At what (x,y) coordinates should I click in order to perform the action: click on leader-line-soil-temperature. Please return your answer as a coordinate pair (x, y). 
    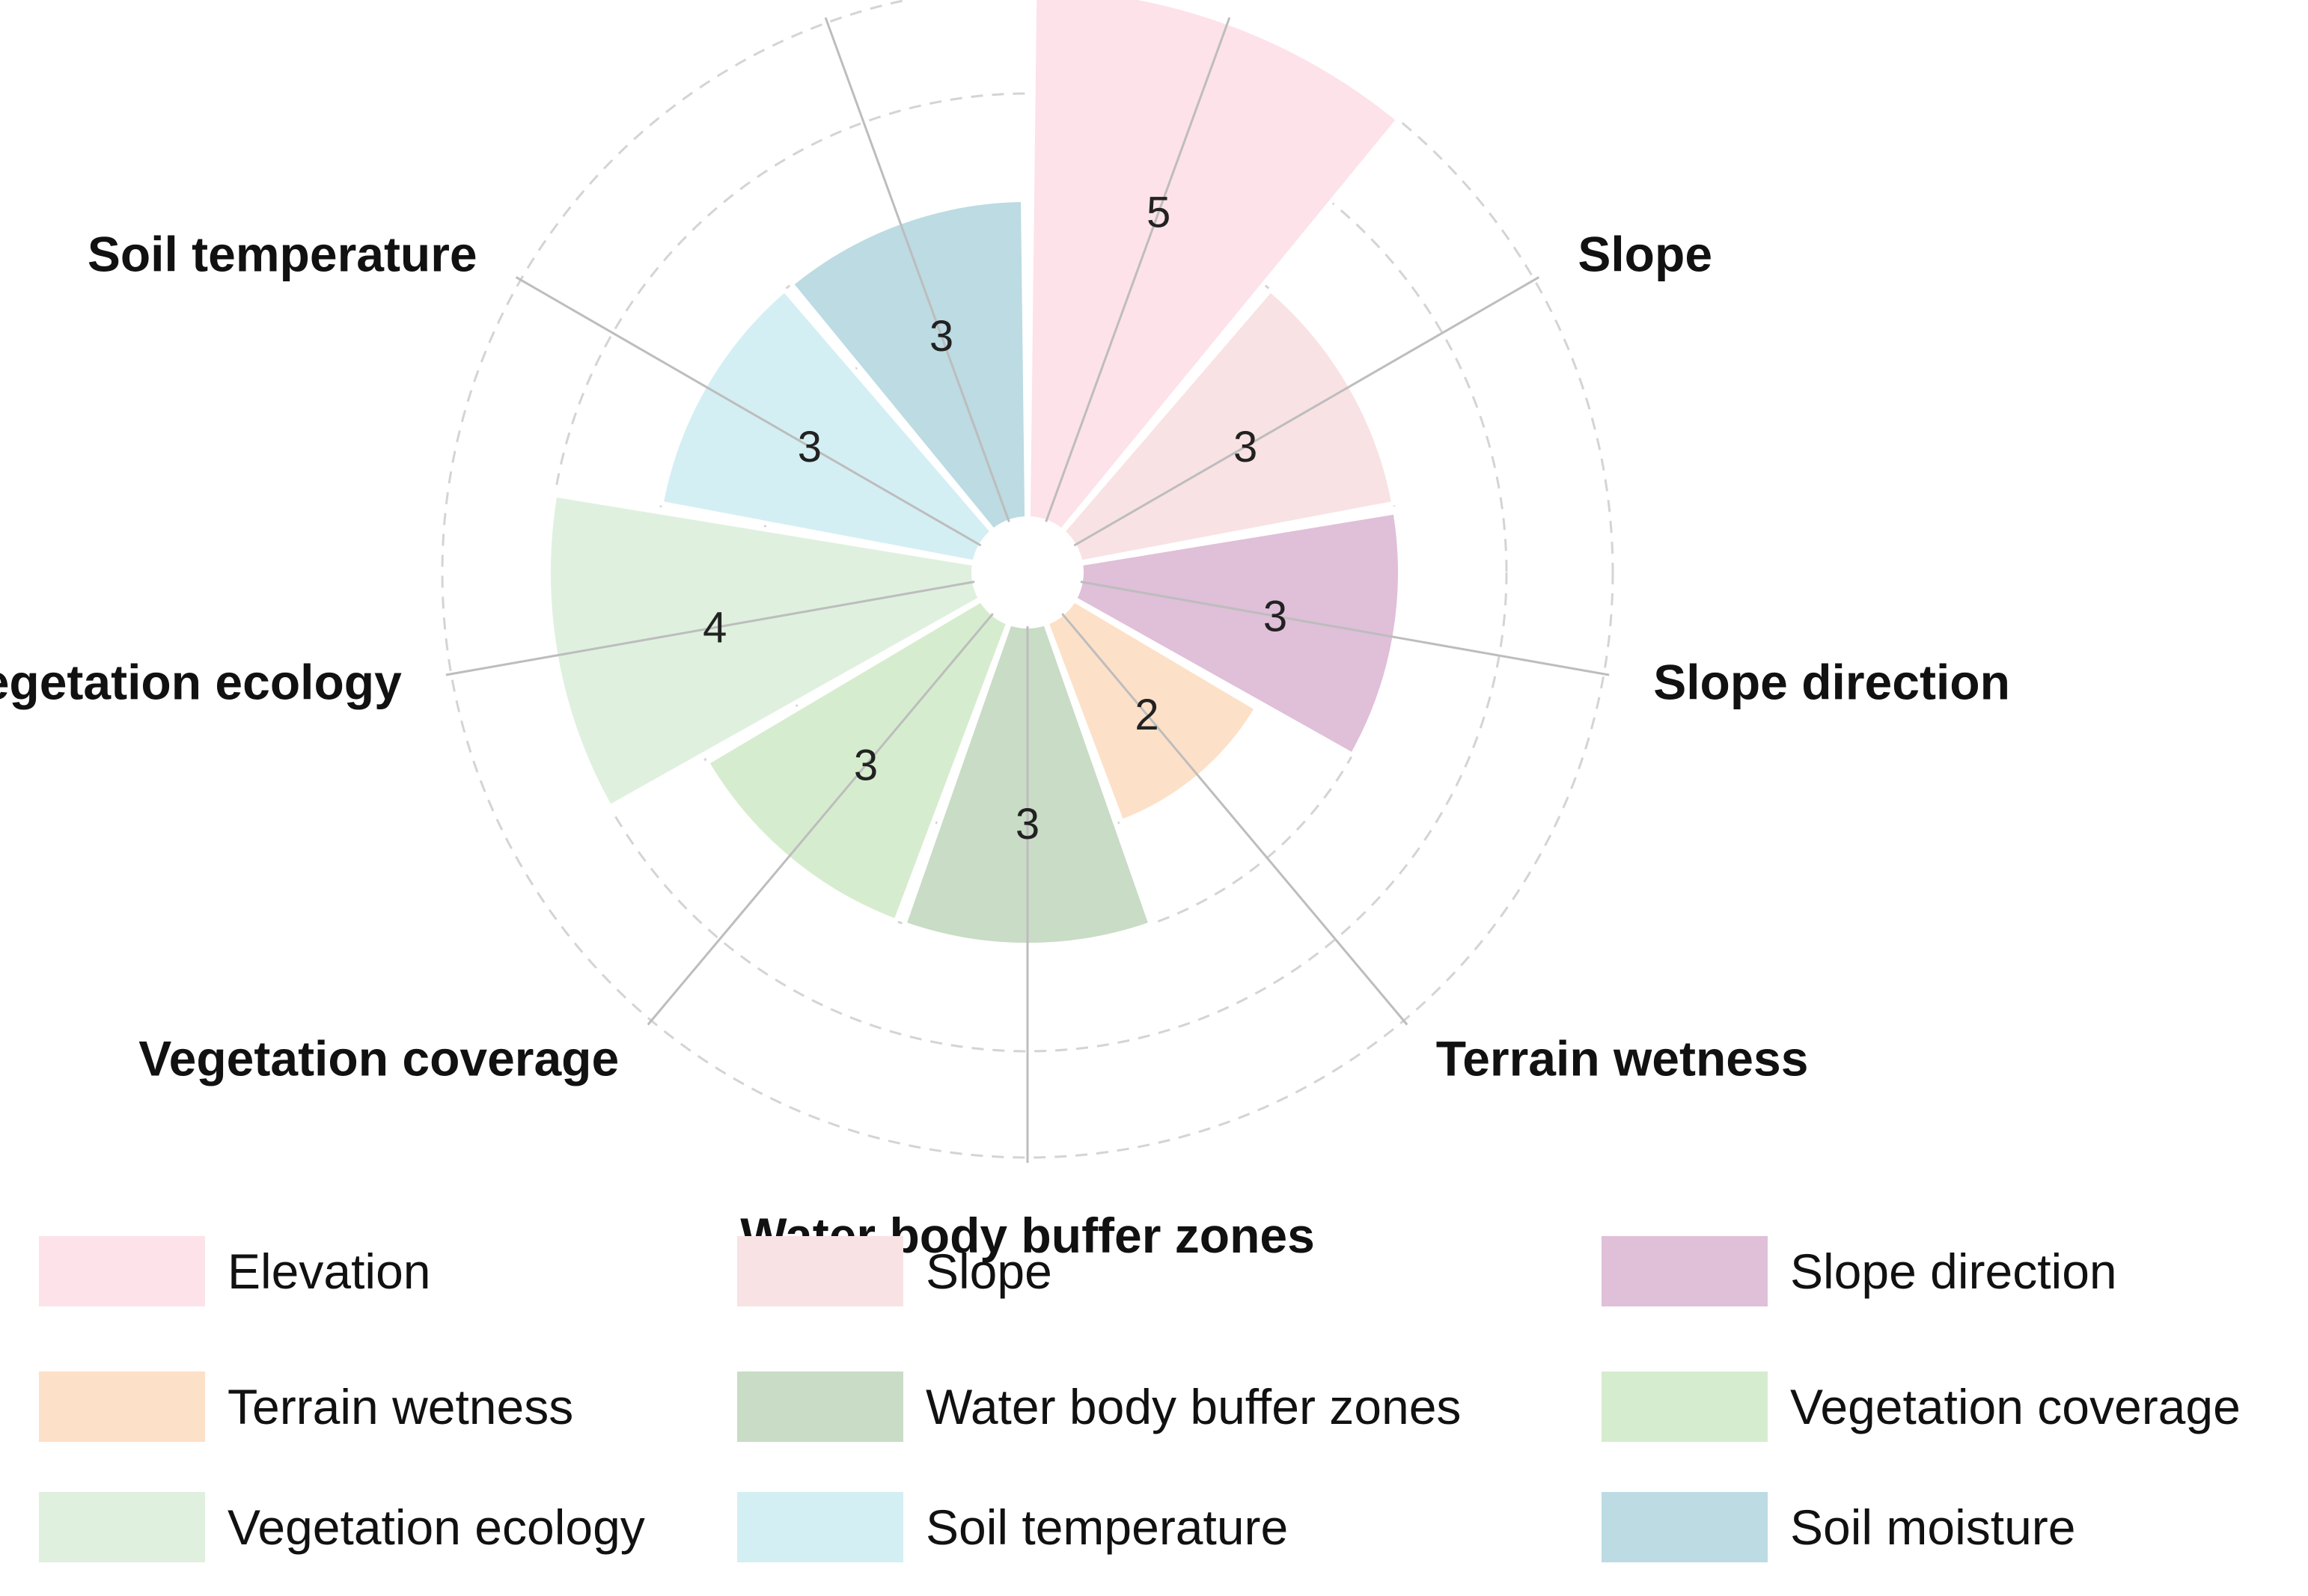
    Looking at the image, I should click on (749, 412).